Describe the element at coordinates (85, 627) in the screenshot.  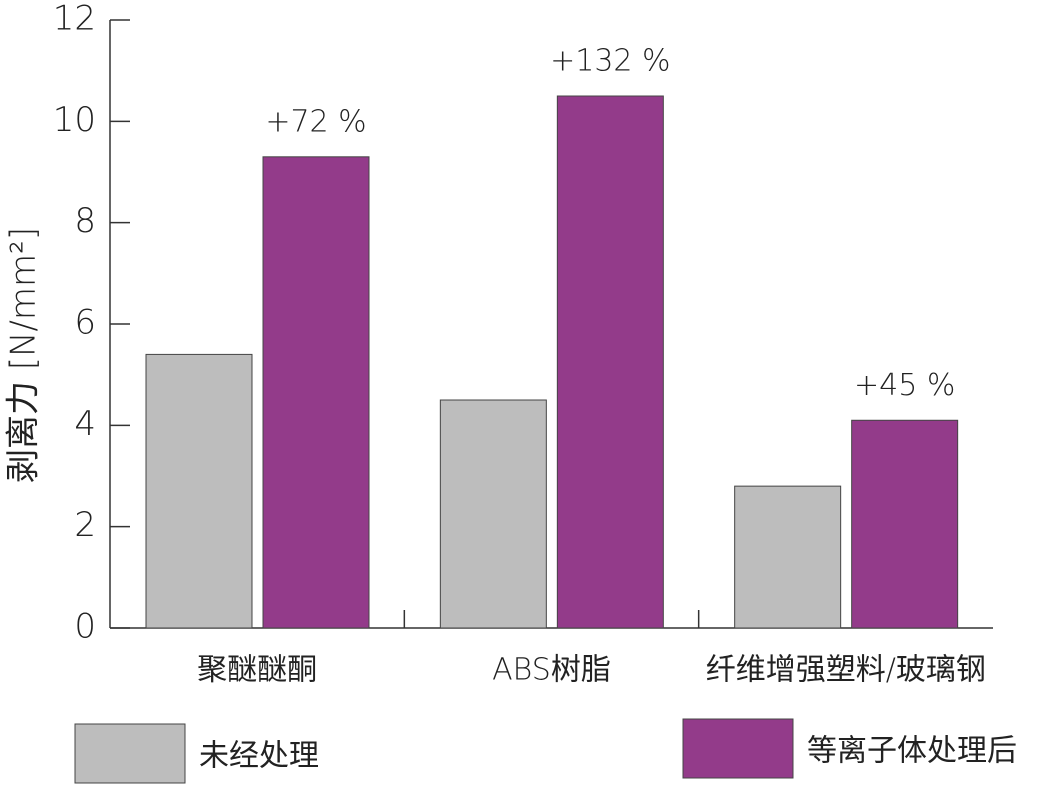
I see `y-tick-label: 0` at that location.